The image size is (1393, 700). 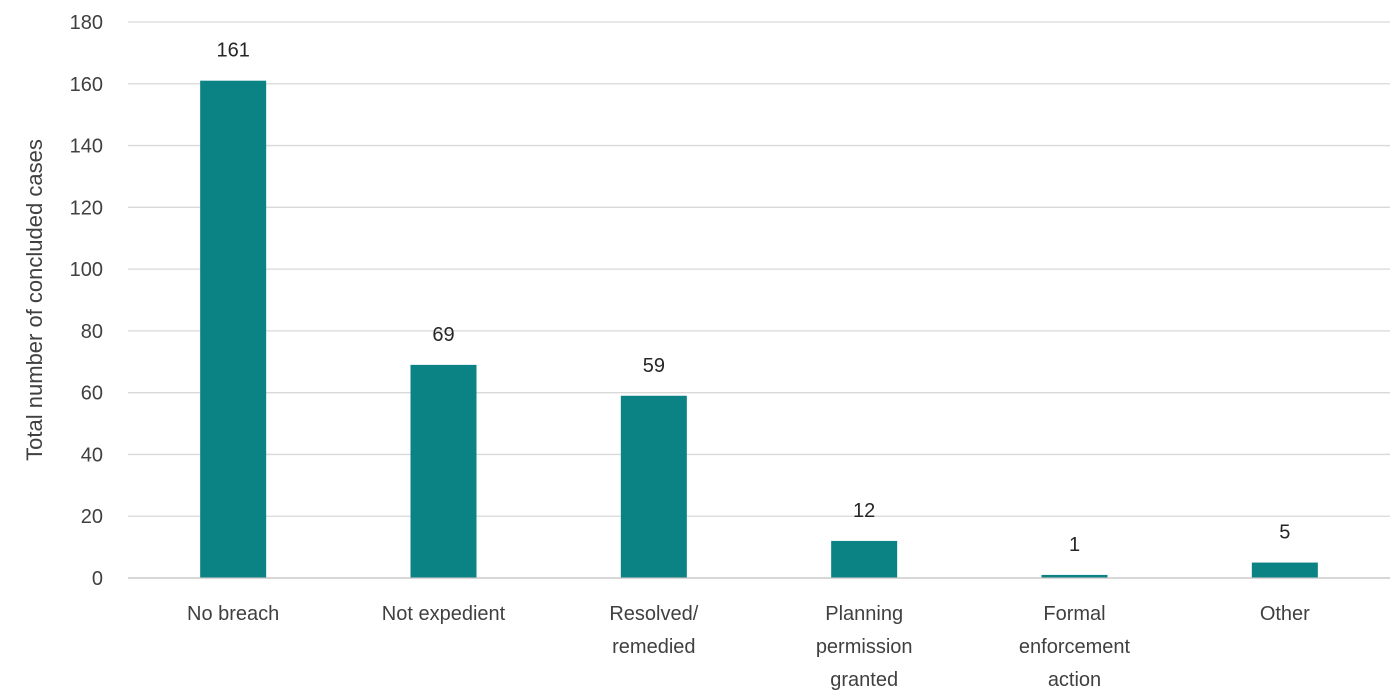 I want to click on x-category-label: Resolved/remedied, so click(x=653, y=630).